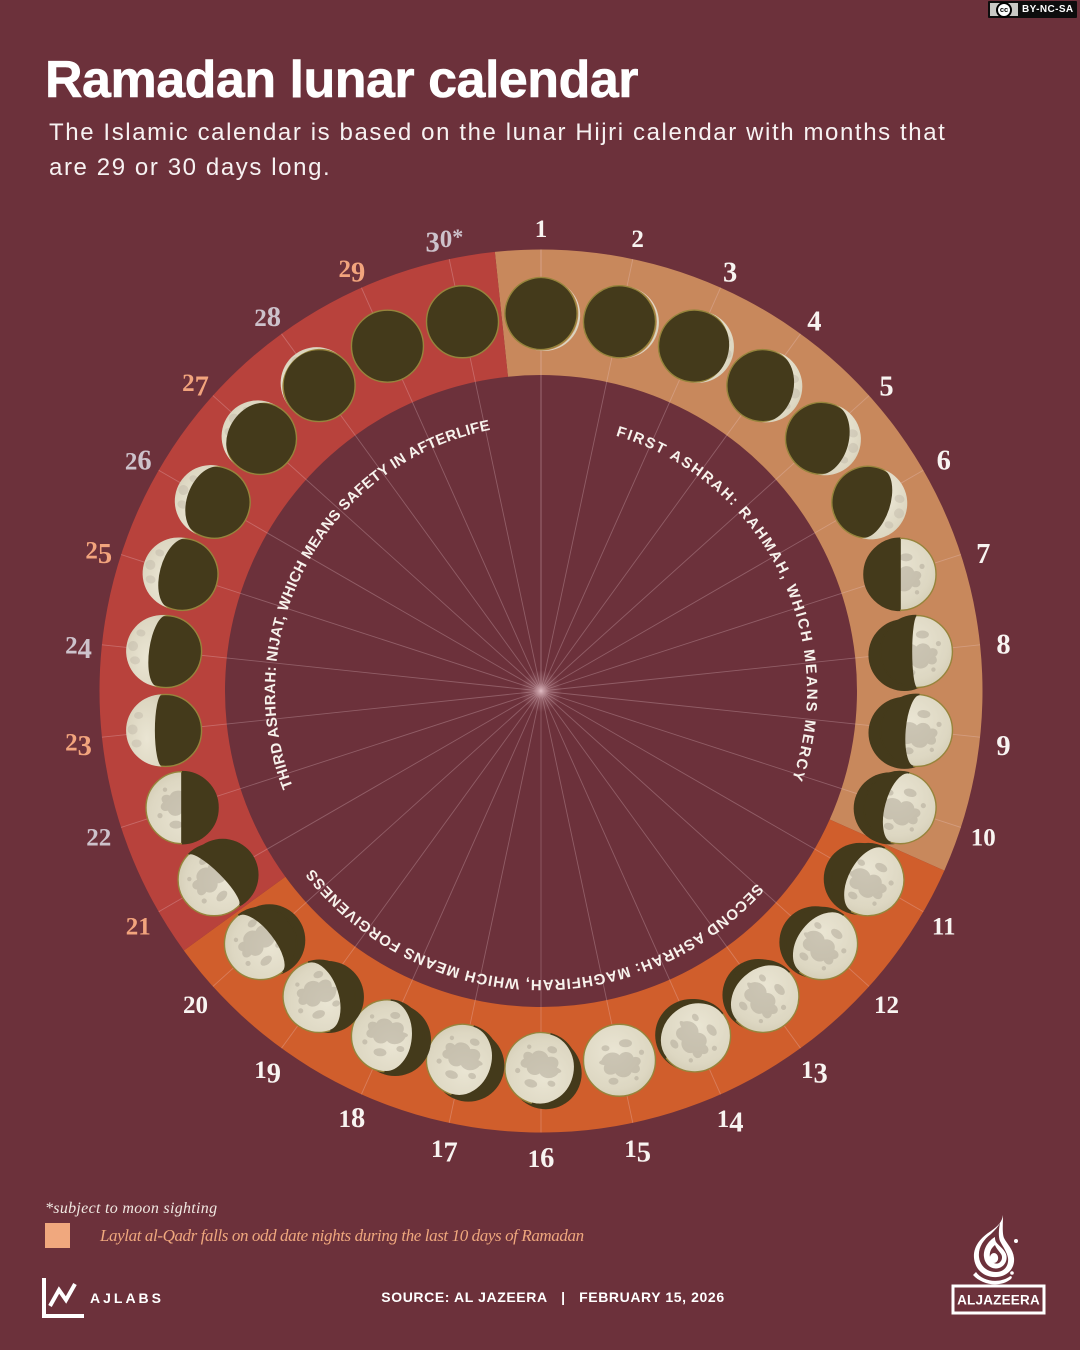 Image resolution: width=1080 pixels, height=1350 pixels. Describe the element at coordinates (78, 648) in the screenshot. I see `svg-text: 24` at that location.